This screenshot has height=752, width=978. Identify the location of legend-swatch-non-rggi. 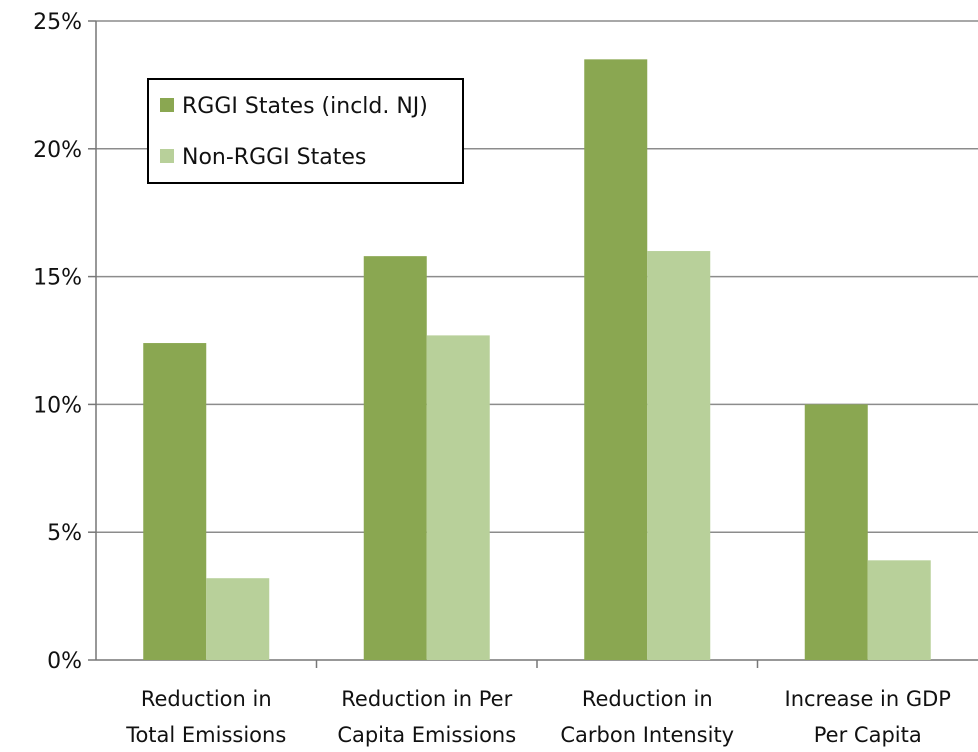
(167, 156).